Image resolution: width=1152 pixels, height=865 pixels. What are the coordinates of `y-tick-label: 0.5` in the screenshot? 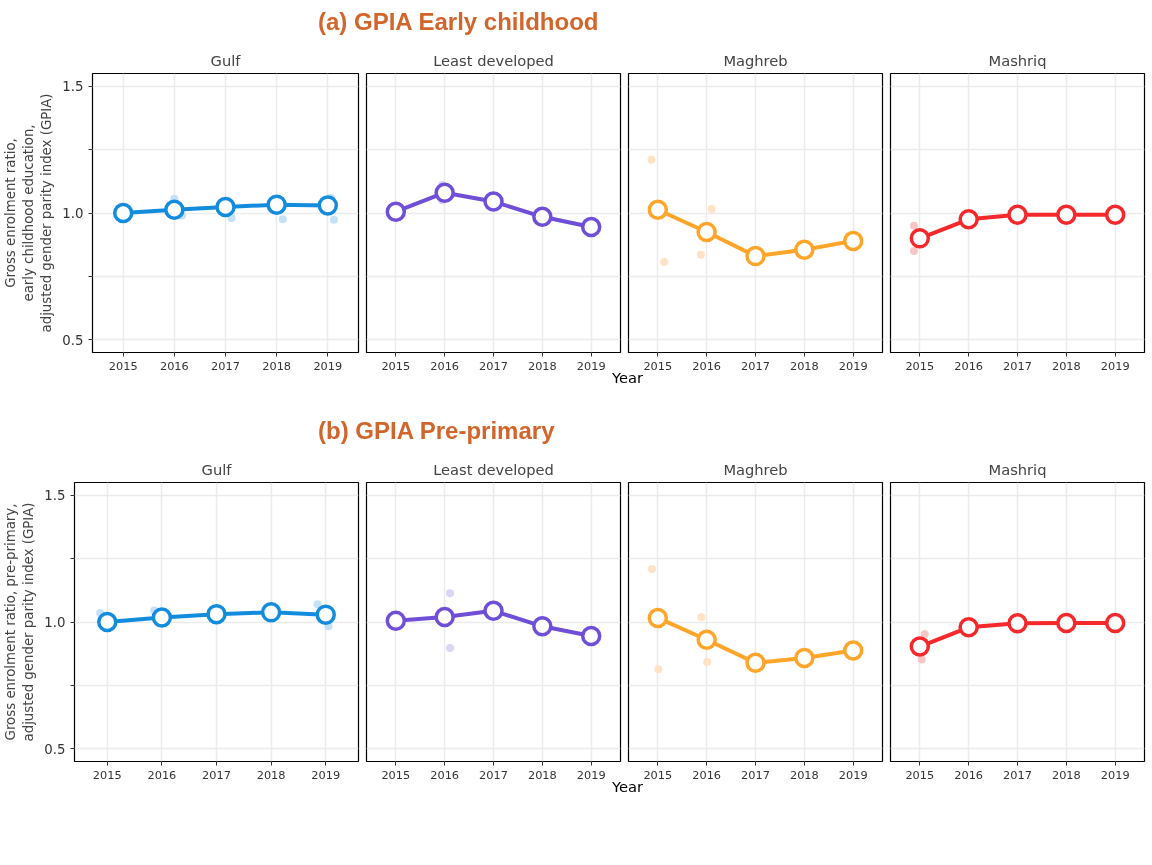 It's located at (55, 749).